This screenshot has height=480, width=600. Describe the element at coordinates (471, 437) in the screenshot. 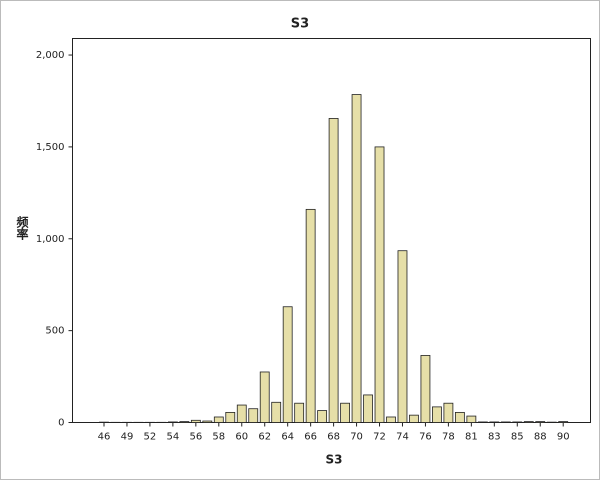

I see `x-tick-label: 81` at that location.